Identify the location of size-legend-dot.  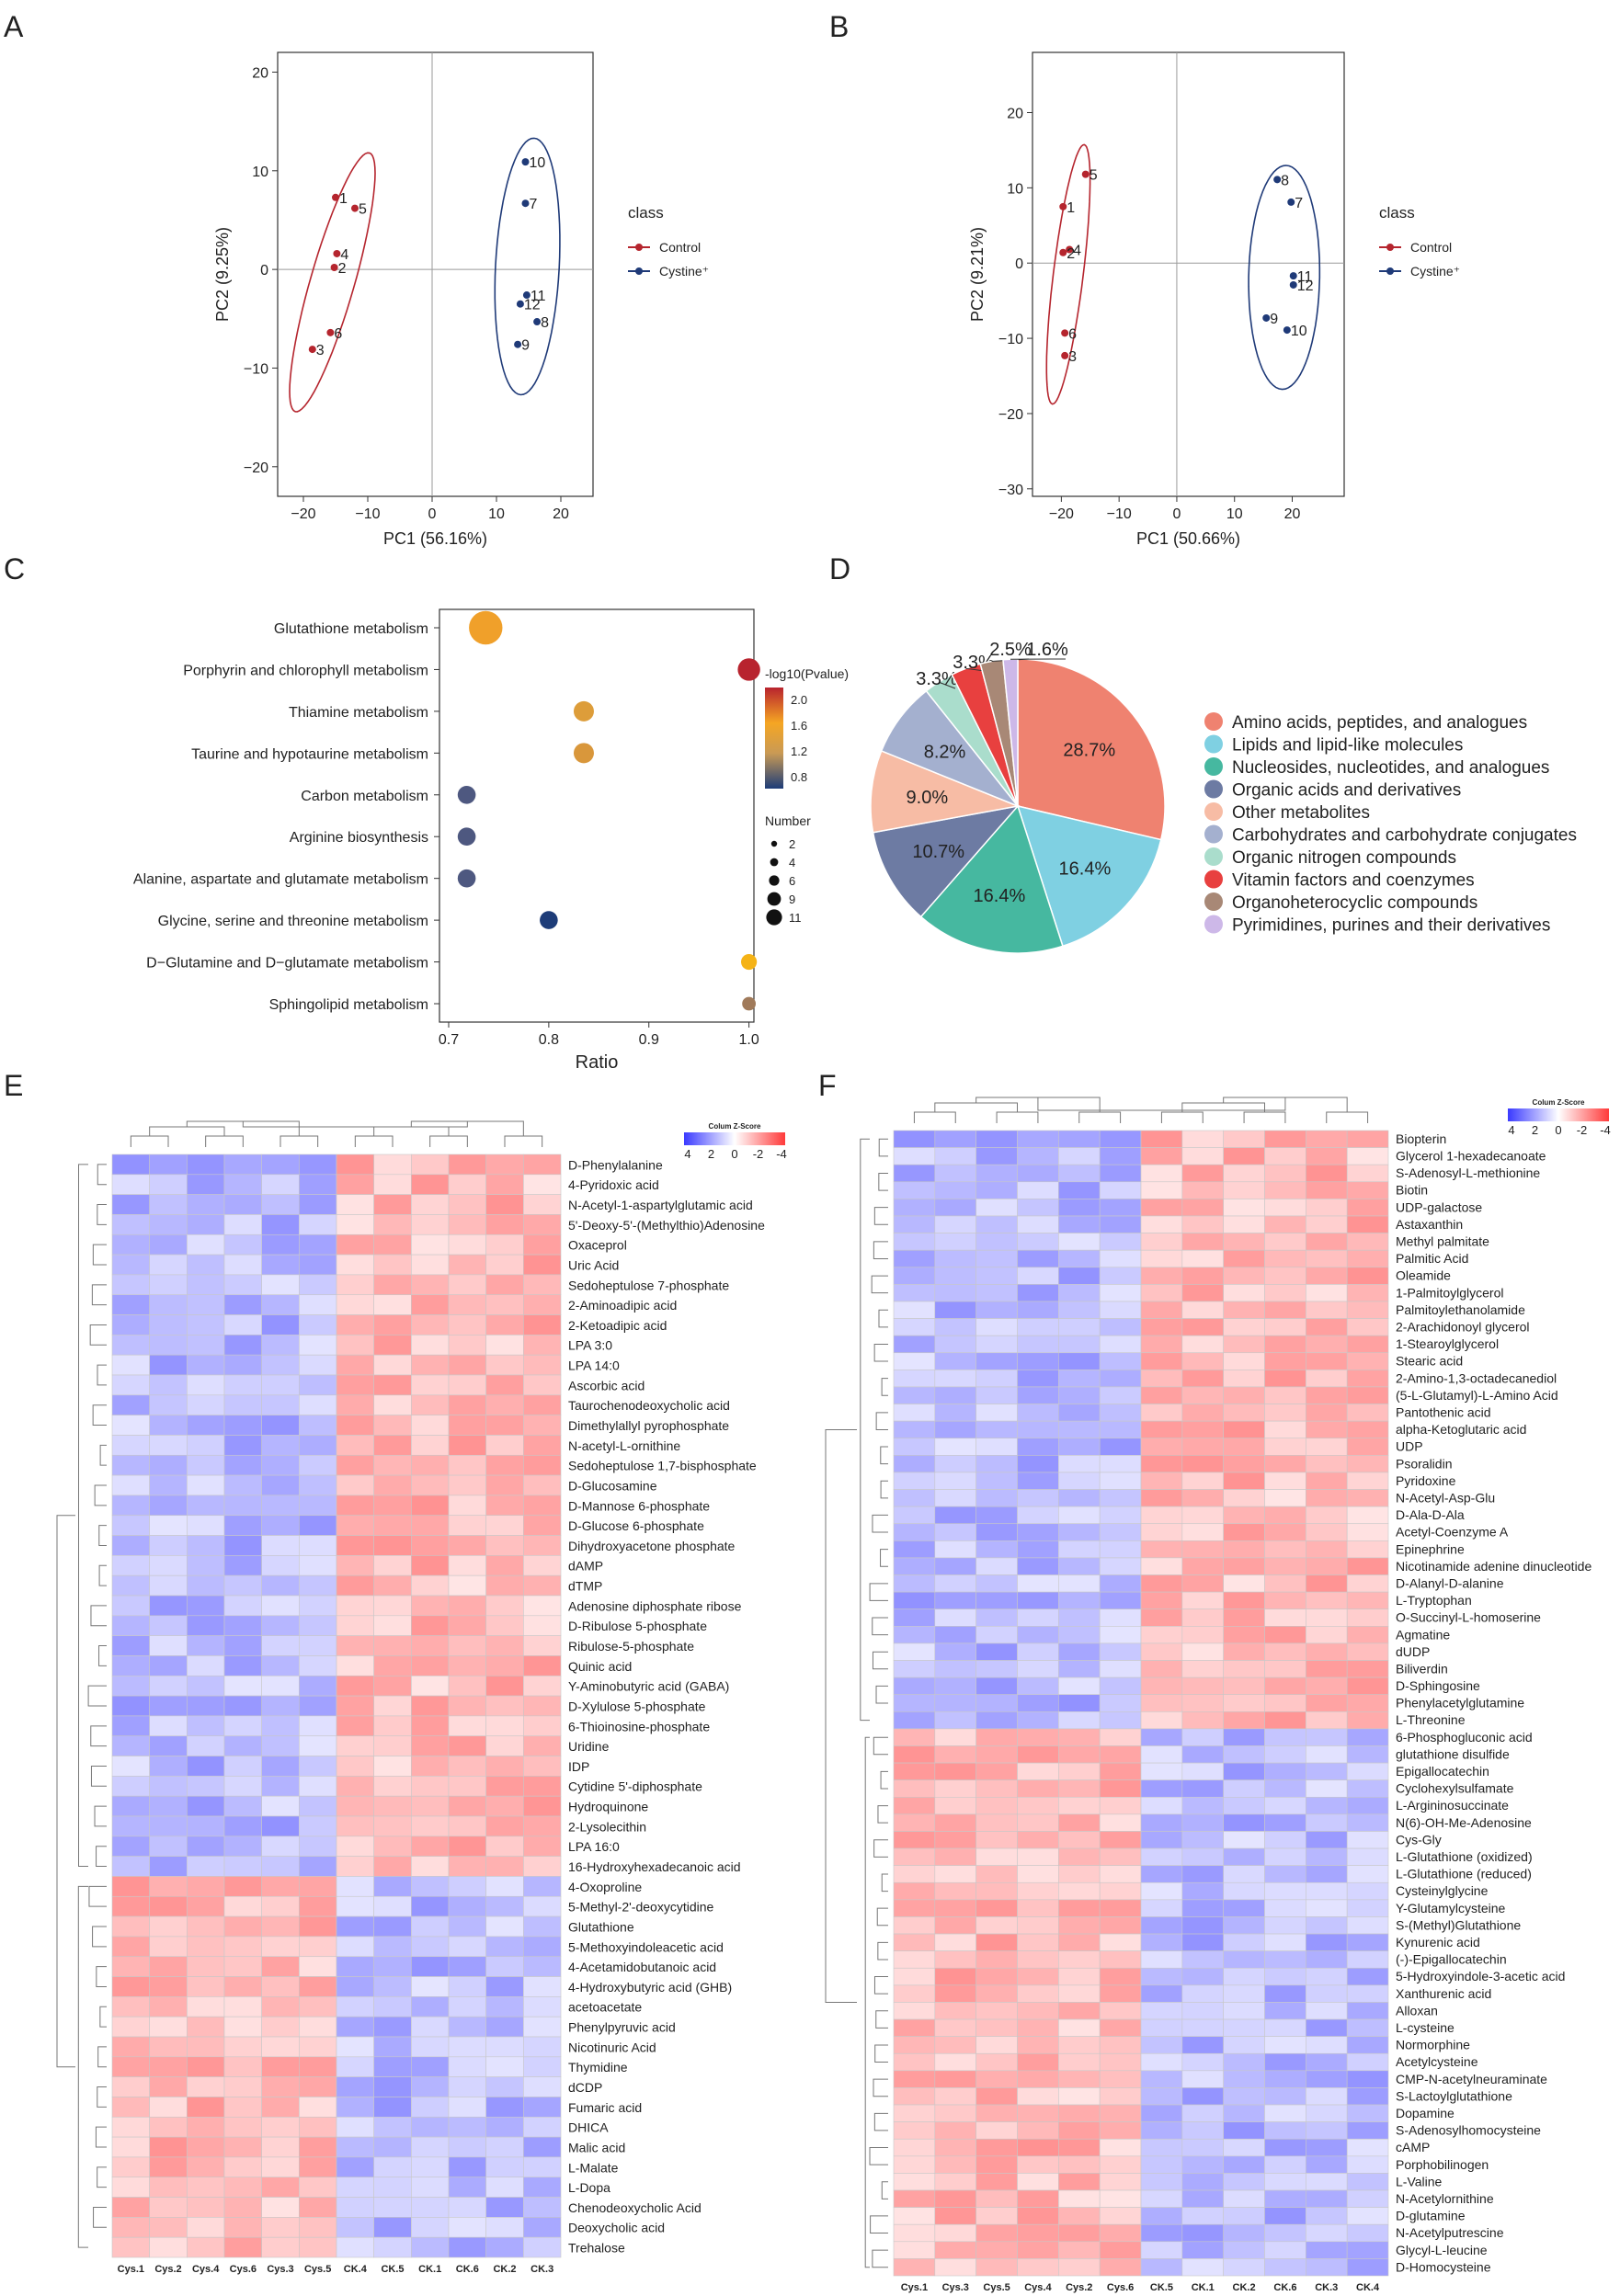
(774, 843).